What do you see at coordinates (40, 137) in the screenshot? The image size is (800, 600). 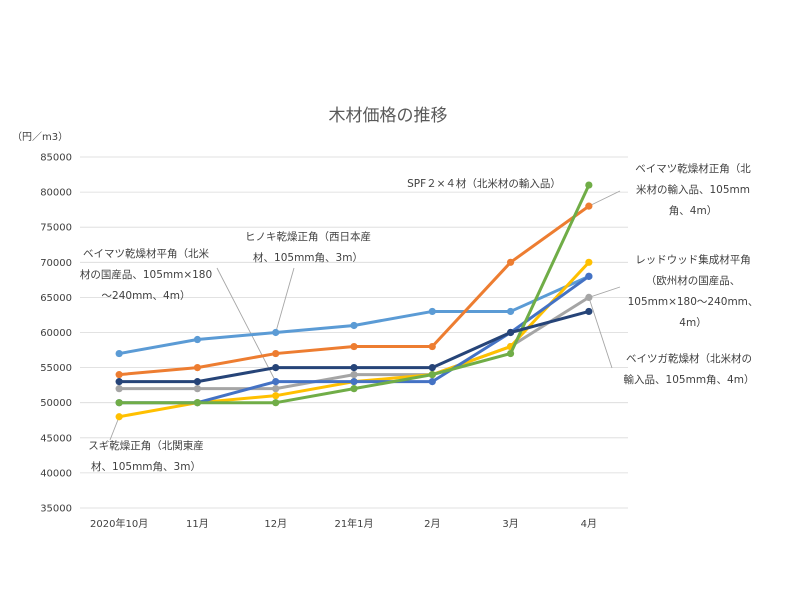 I see `y-axis-unit-label: （円／m3）` at bounding box center [40, 137].